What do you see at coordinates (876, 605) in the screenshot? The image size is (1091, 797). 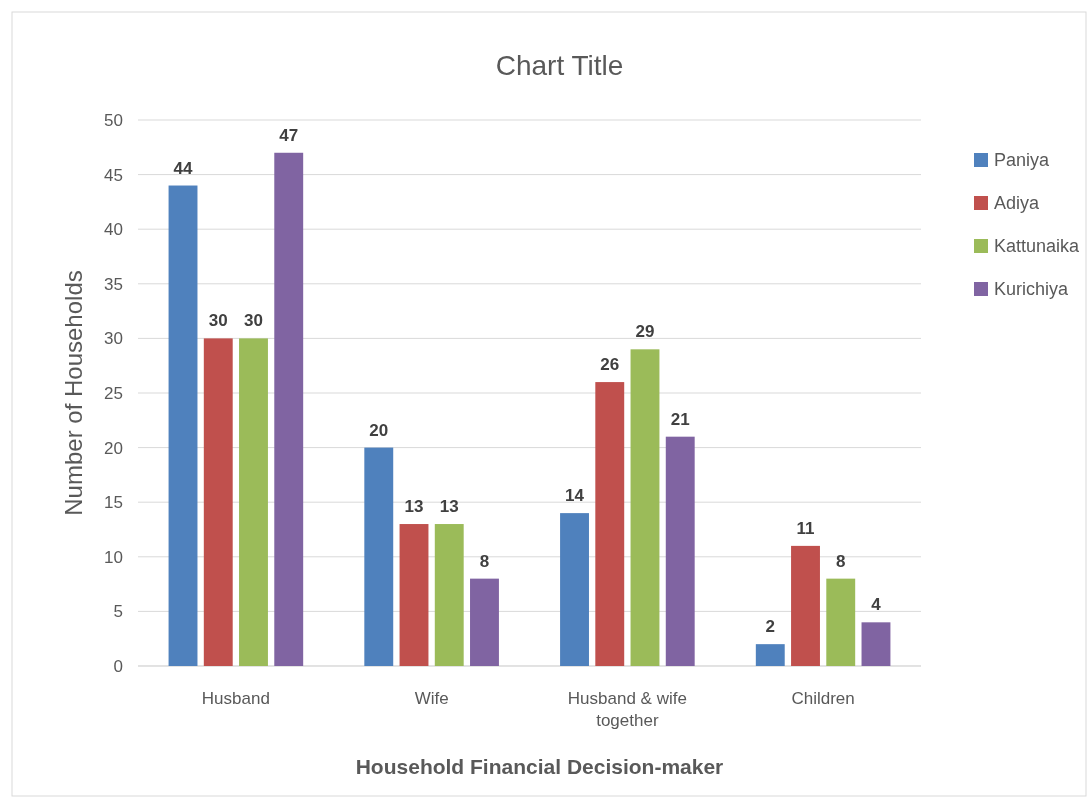 I see `data-label: 4` at bounding box center [876, 605].